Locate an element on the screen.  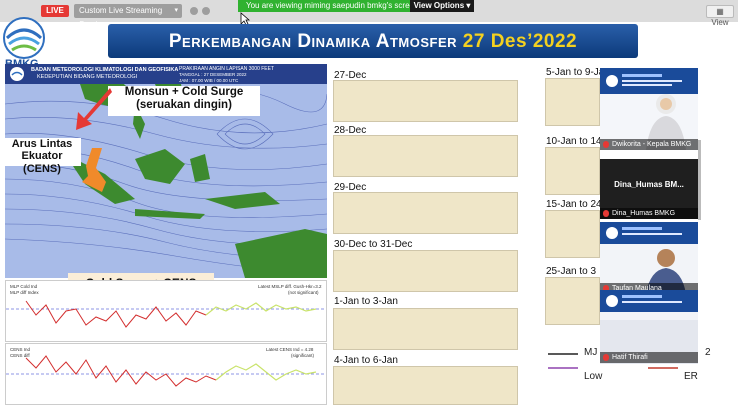
panel-label: 10-Jan to 14 is located at coordinates (574, 141).